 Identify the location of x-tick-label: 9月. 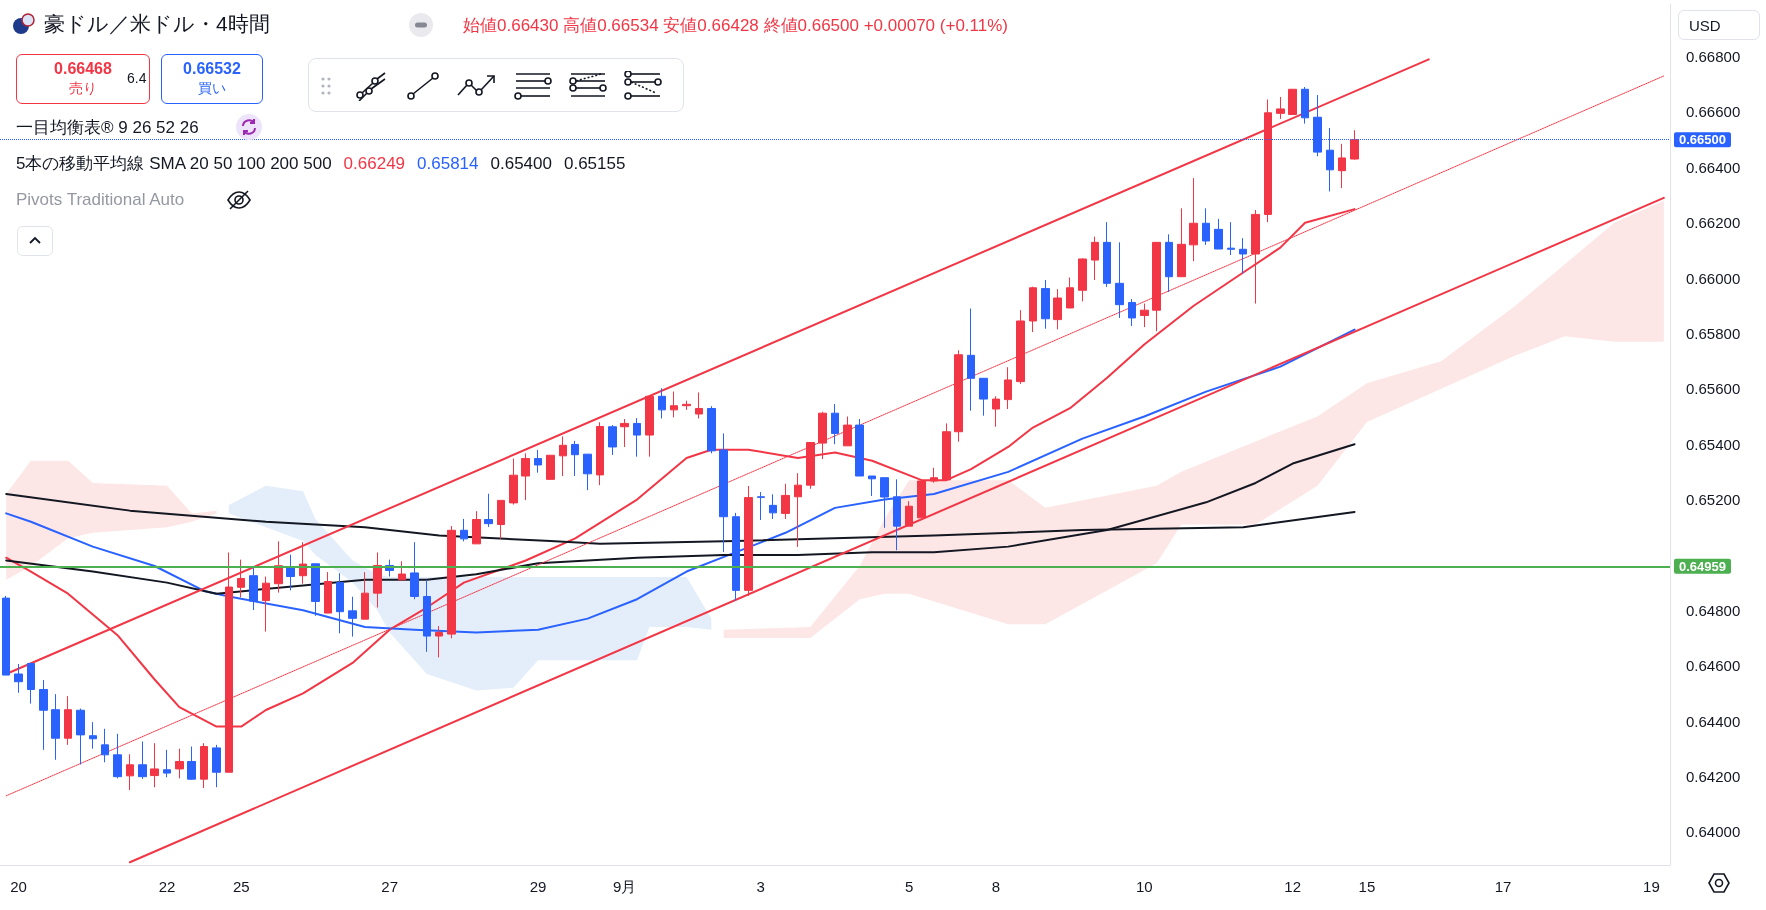
(625, 886).